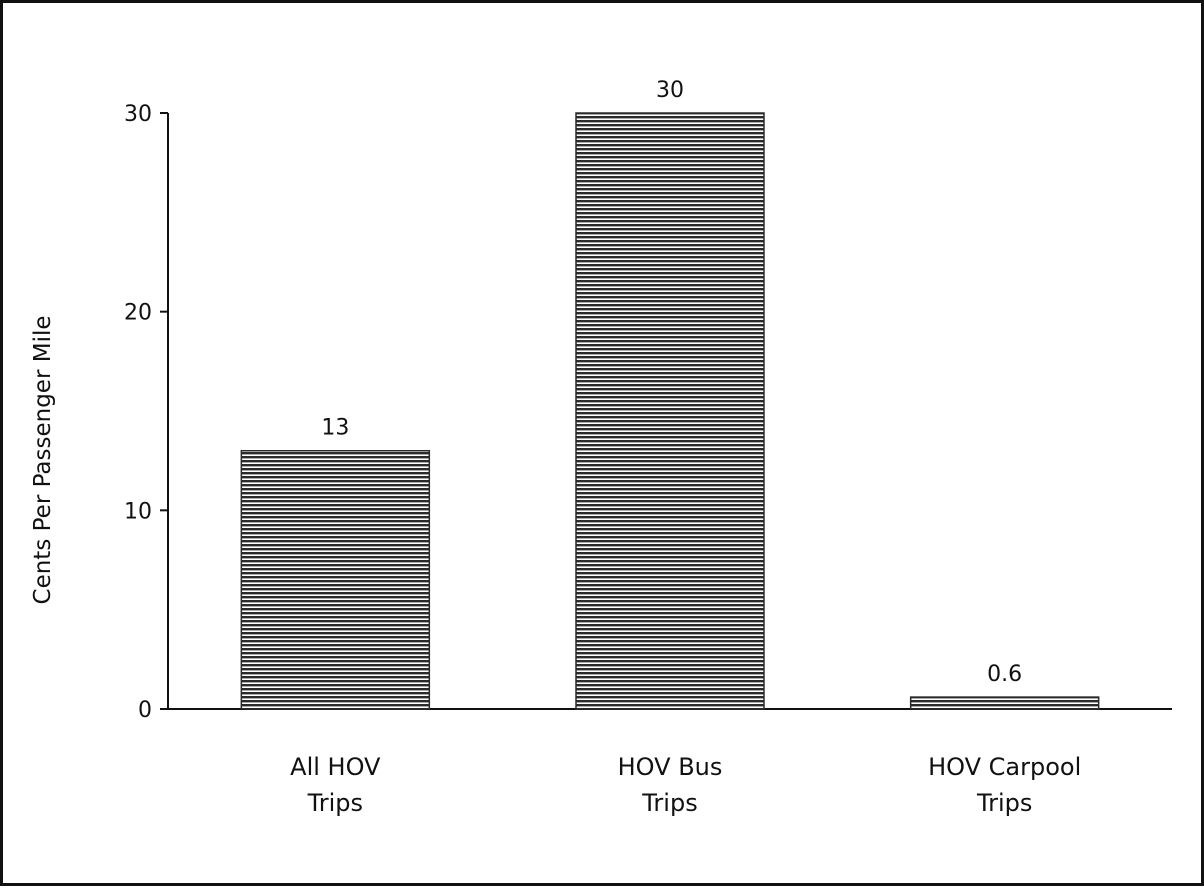  What do you see at coordinates (43, 460) in the screenshot?
I see `y-axis-title: Cents Per Passenger Mile` at bounding box center [43, 460].